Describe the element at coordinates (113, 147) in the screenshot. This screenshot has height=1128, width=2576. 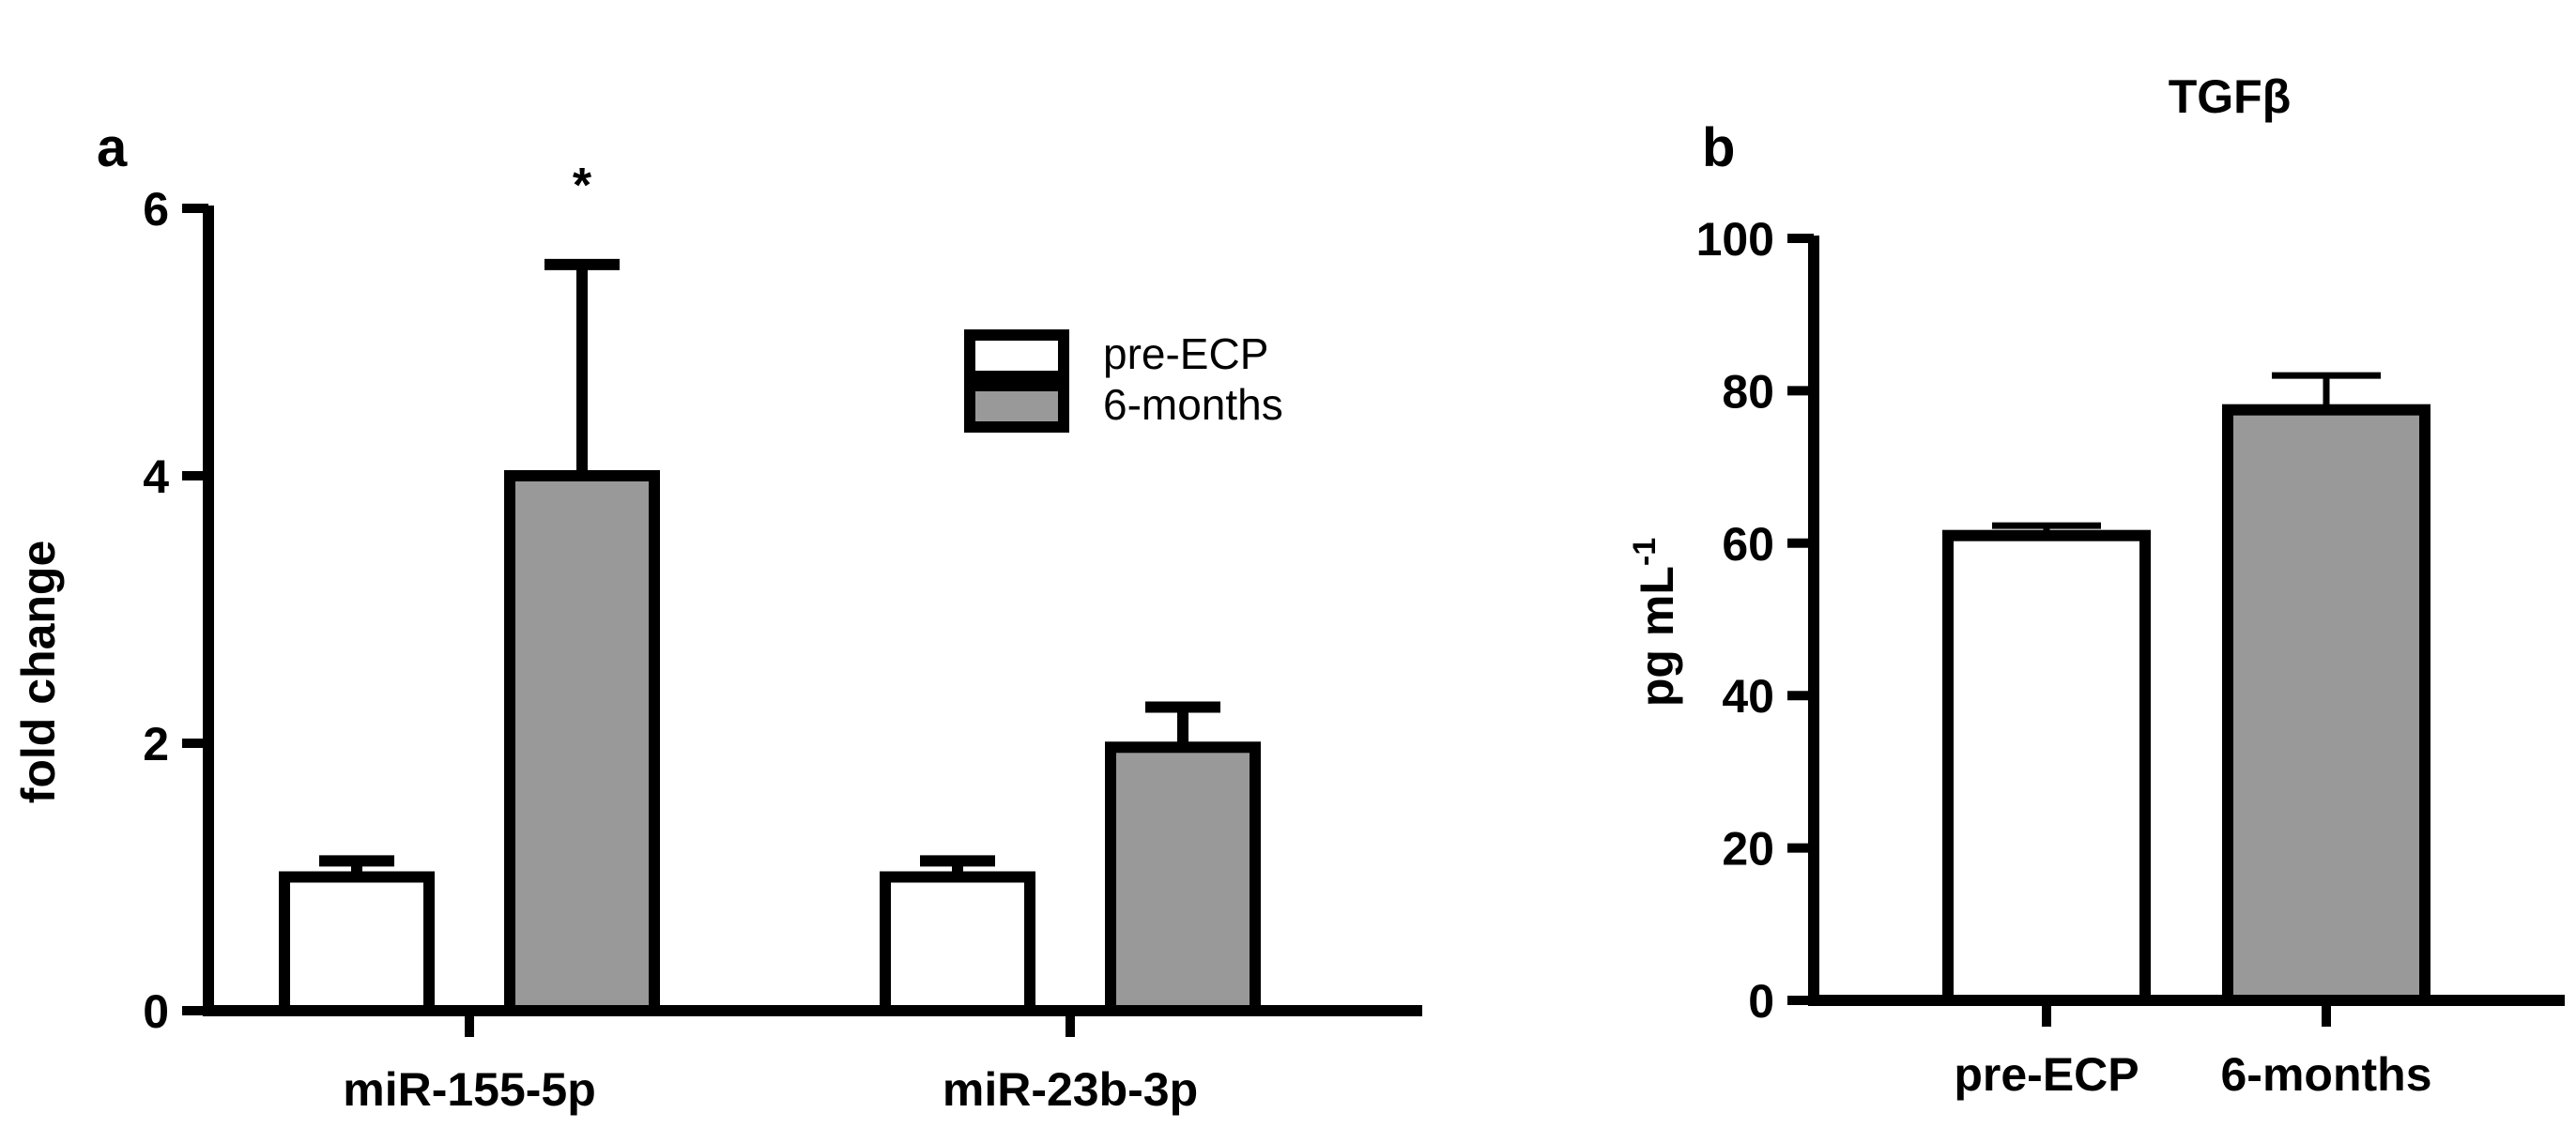
I see `panel-a-letter: a` at that location.